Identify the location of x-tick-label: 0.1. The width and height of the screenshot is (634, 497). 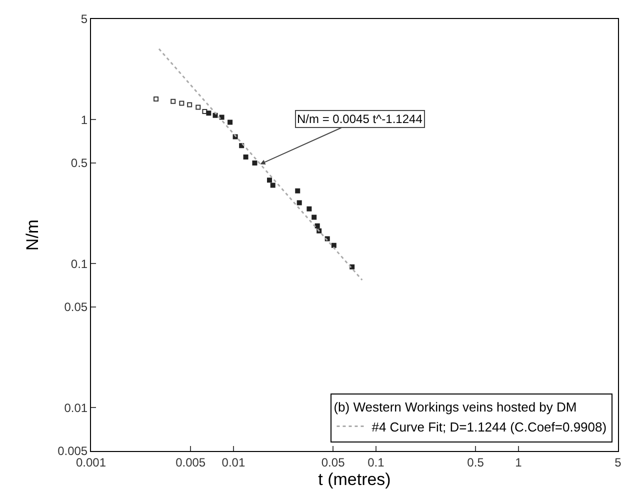
(376, 462).